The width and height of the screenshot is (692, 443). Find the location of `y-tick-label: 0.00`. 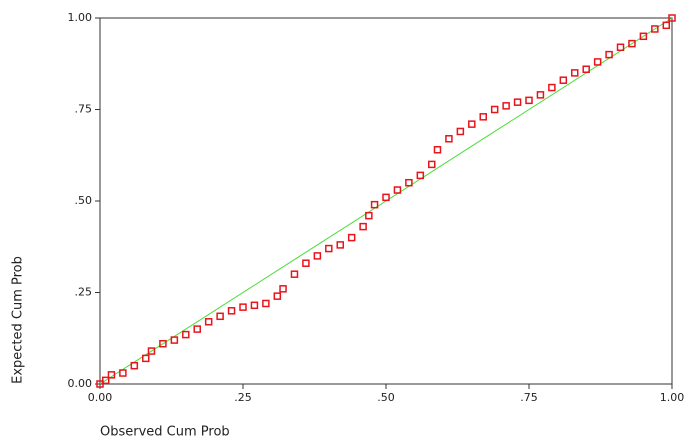

y-tick-label: 0.00 is located at coordinates (80, 383).